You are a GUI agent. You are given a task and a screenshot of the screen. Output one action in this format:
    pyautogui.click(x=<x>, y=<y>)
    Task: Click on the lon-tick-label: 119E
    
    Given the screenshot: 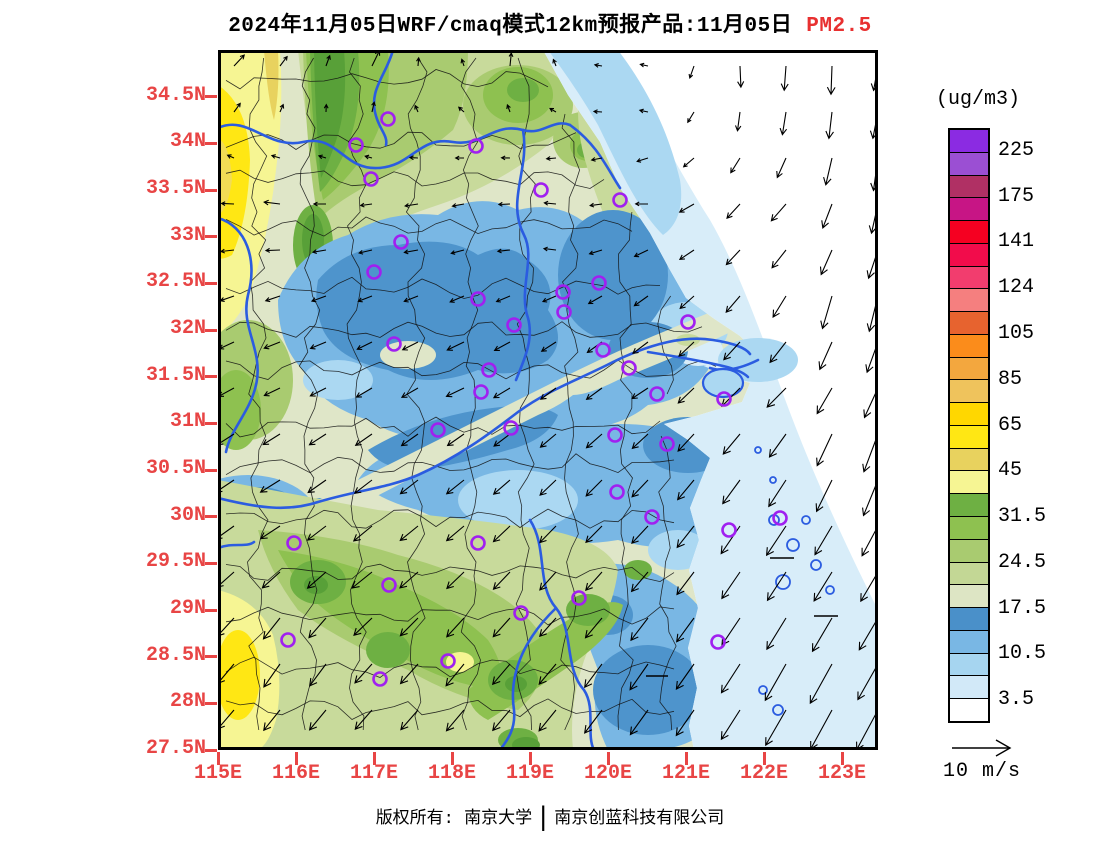 What is the action you would take?
    pyautogui.click(x=529, y=773)
    